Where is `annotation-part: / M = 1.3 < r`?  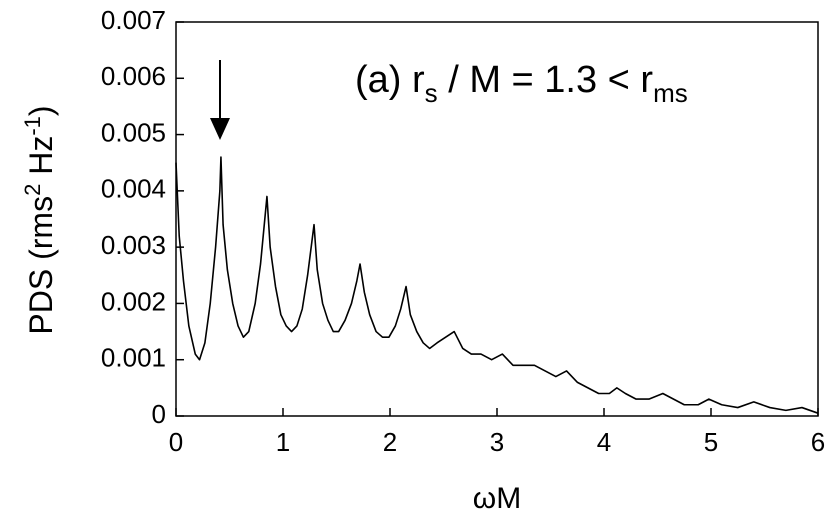
annotation-part: / M = 1.3 < r is located at coordinates (546, 80).